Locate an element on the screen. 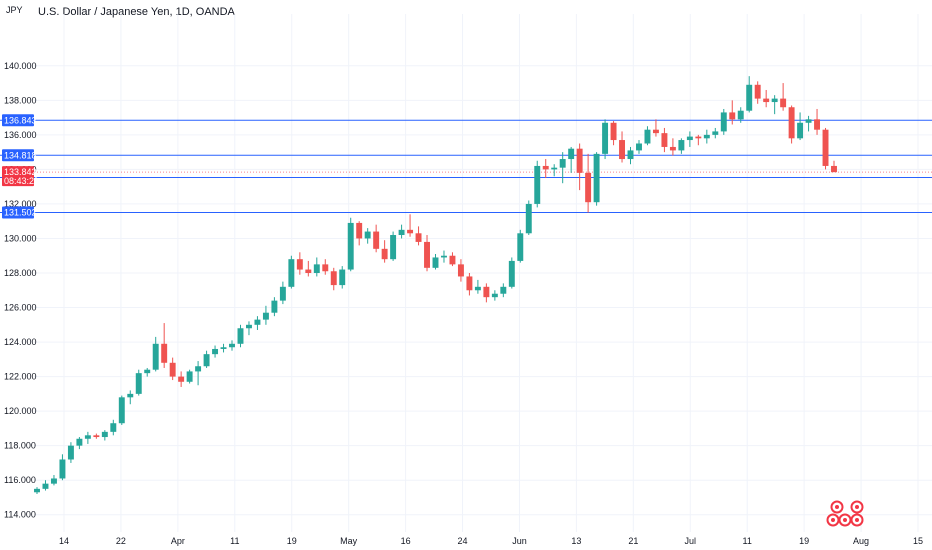  y-tick-label: 122.000 is located at coordinates (20, 377).